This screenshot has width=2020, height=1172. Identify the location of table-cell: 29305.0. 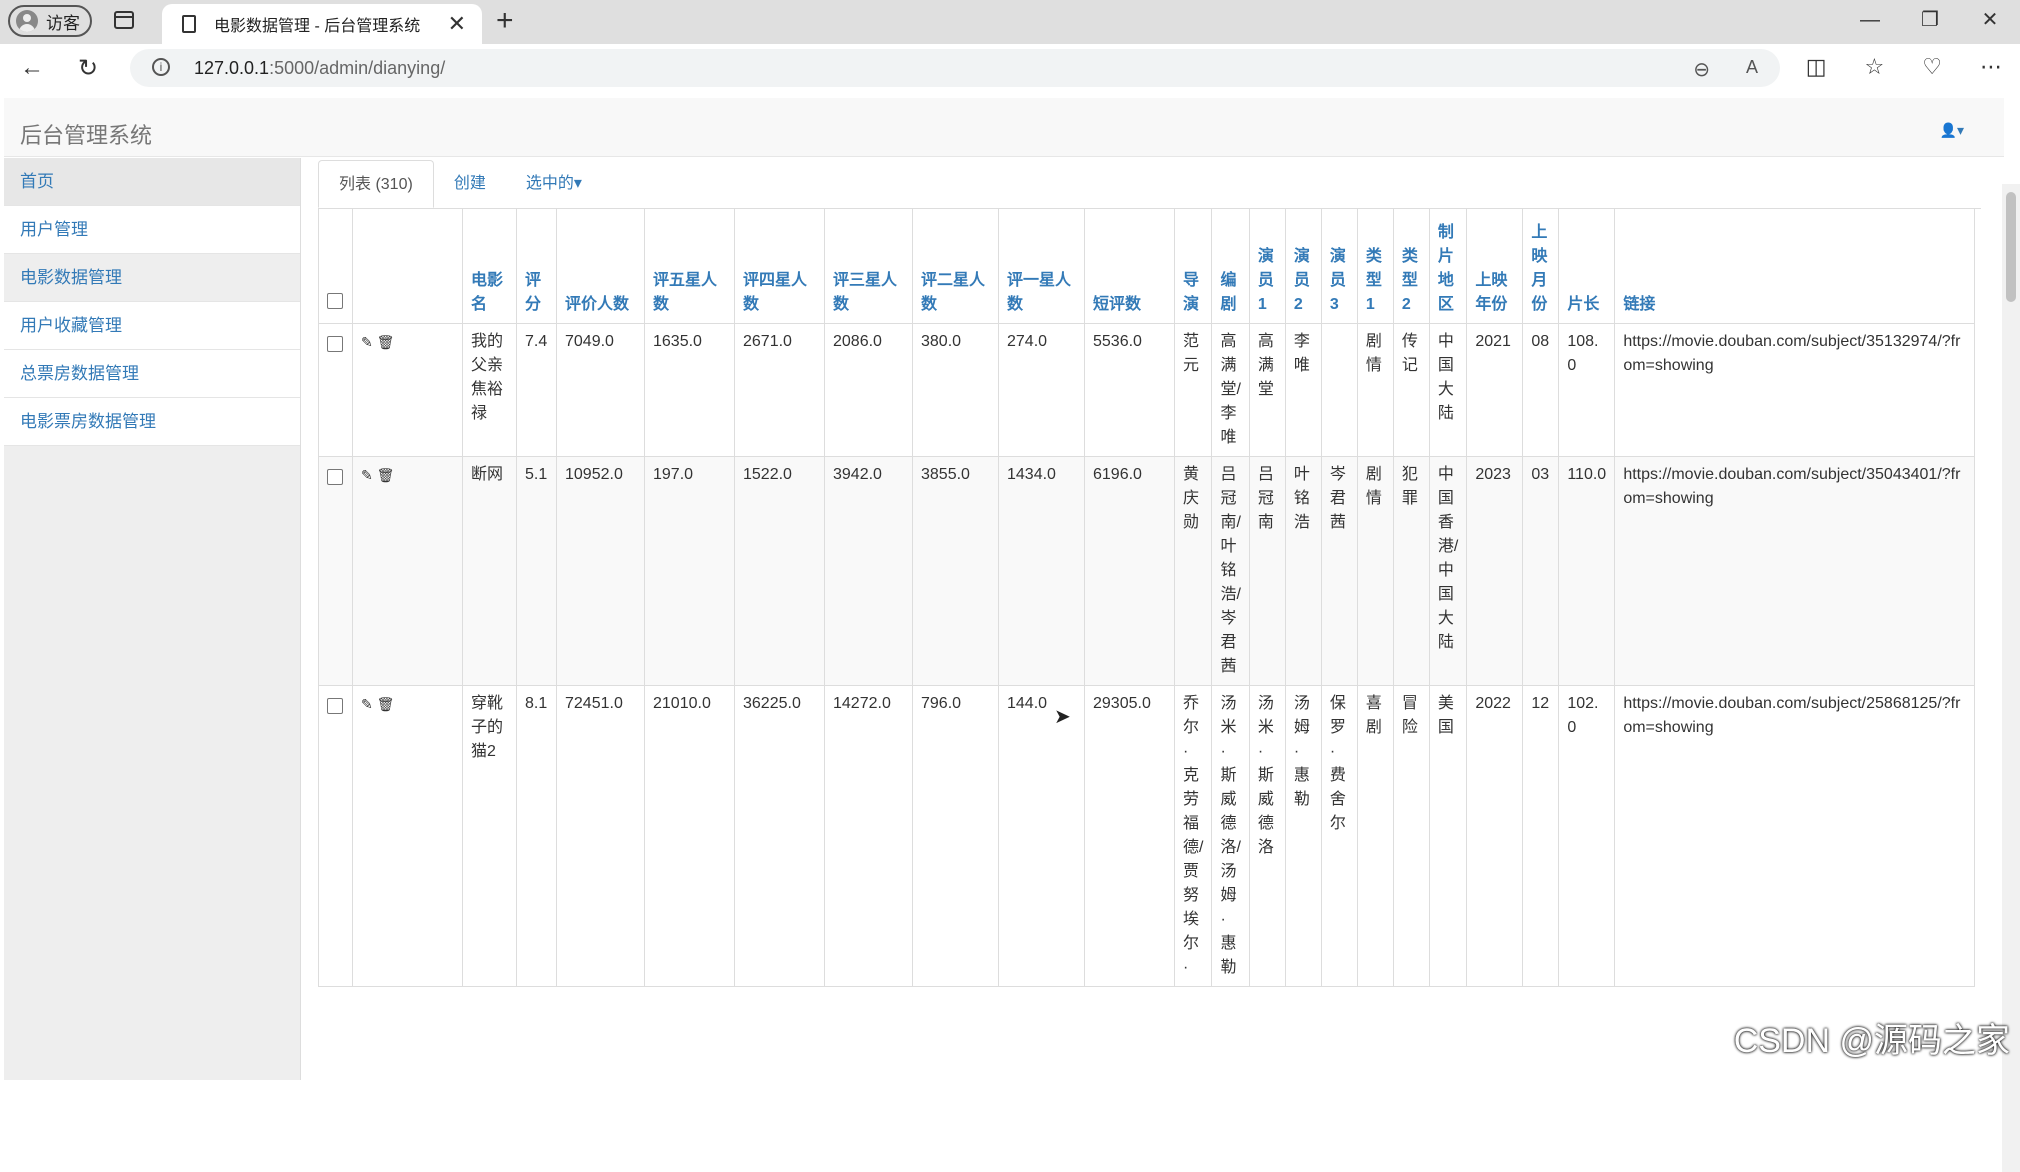
(1129, 836).